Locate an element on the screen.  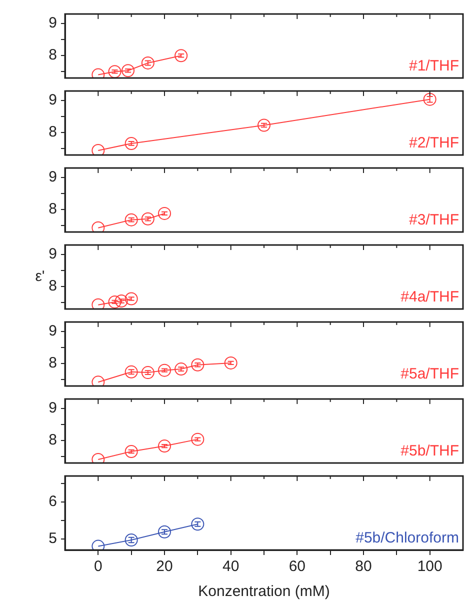
x-tick-label: 80 is located at coordinates (363, 567).